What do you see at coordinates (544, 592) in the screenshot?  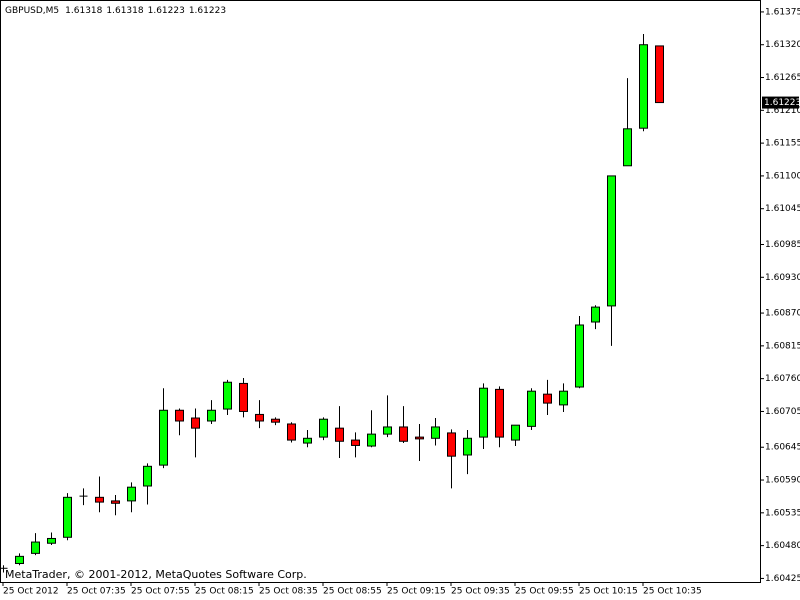 I see `x-tick-label: 25 Oct 09:55` at bounding box center [544, 592].